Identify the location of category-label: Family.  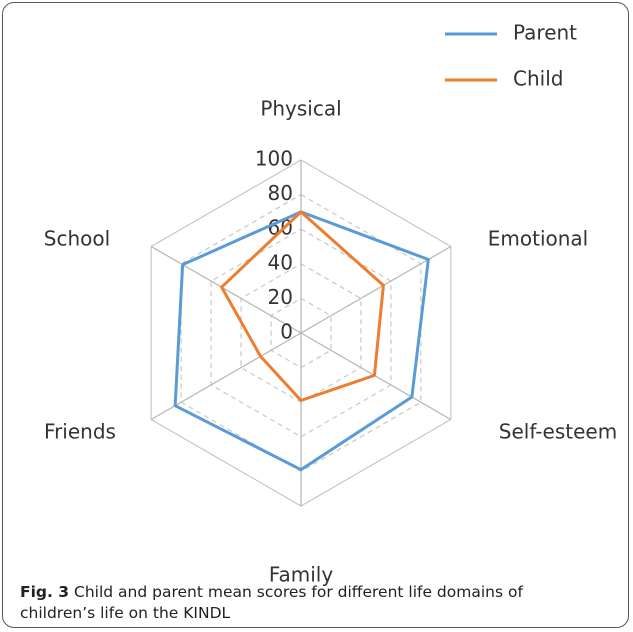
(301, 575).